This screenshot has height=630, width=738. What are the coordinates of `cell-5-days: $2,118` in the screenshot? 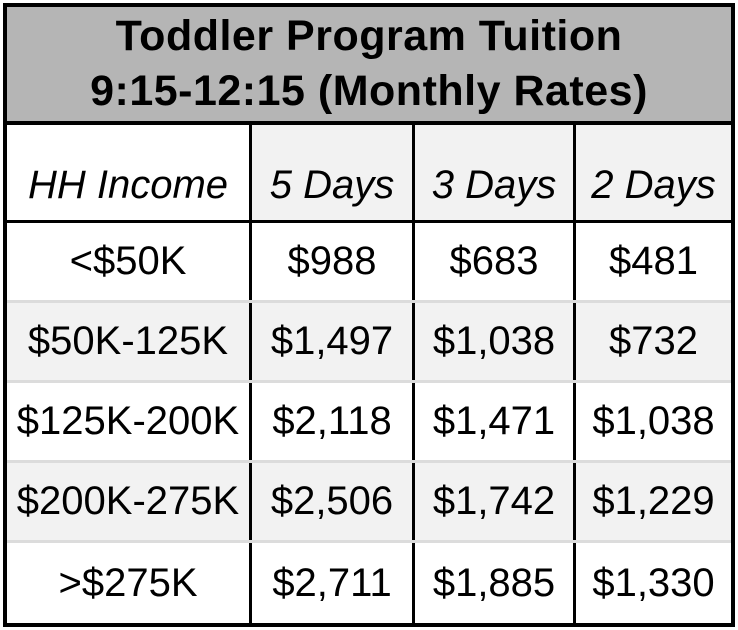 It's located at (330, 421).